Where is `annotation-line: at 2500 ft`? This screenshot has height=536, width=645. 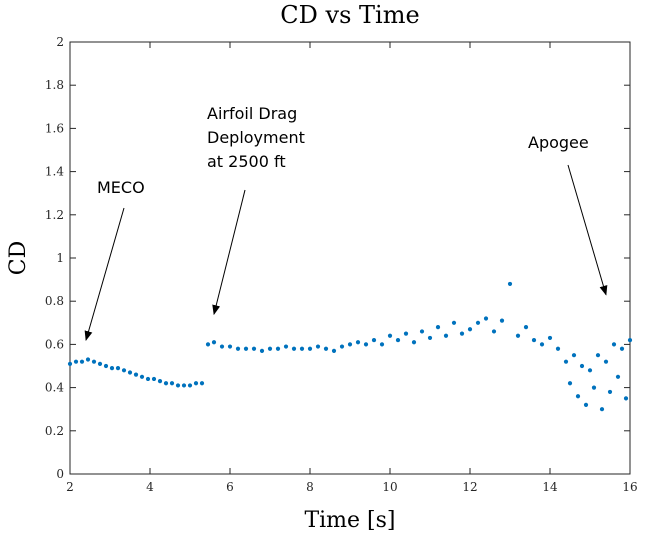 annotation-line: at 2500 ft is located at coordinates (246, 161).